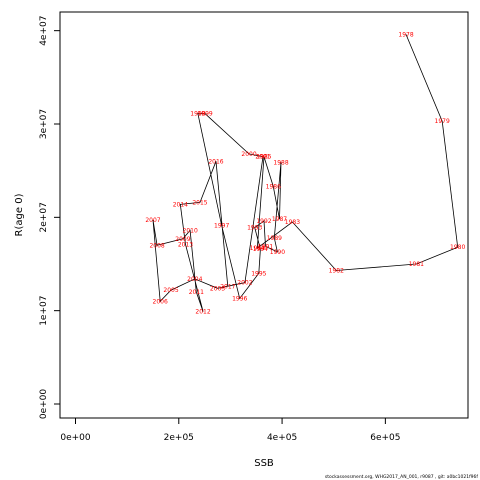 This screenshot has height=480, width=480. What do you see at coordinates (385, 438) in the screenshot?
I see `x-tick-label: 6e+05` at bounding box center [385, 438].